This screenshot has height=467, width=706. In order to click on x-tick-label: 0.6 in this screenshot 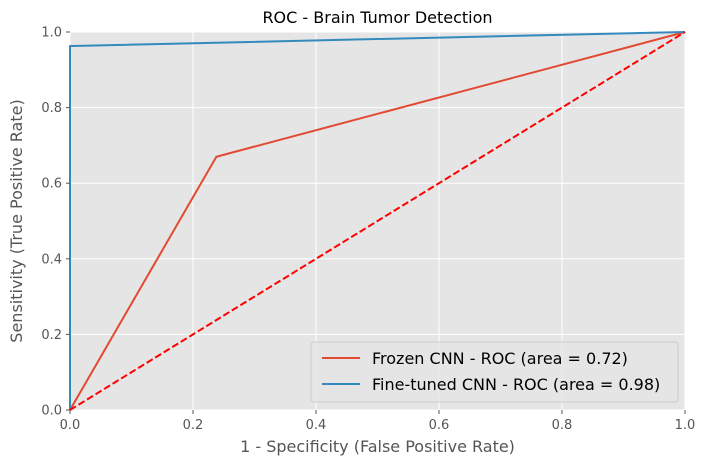, I will do `click(439, 425)`.